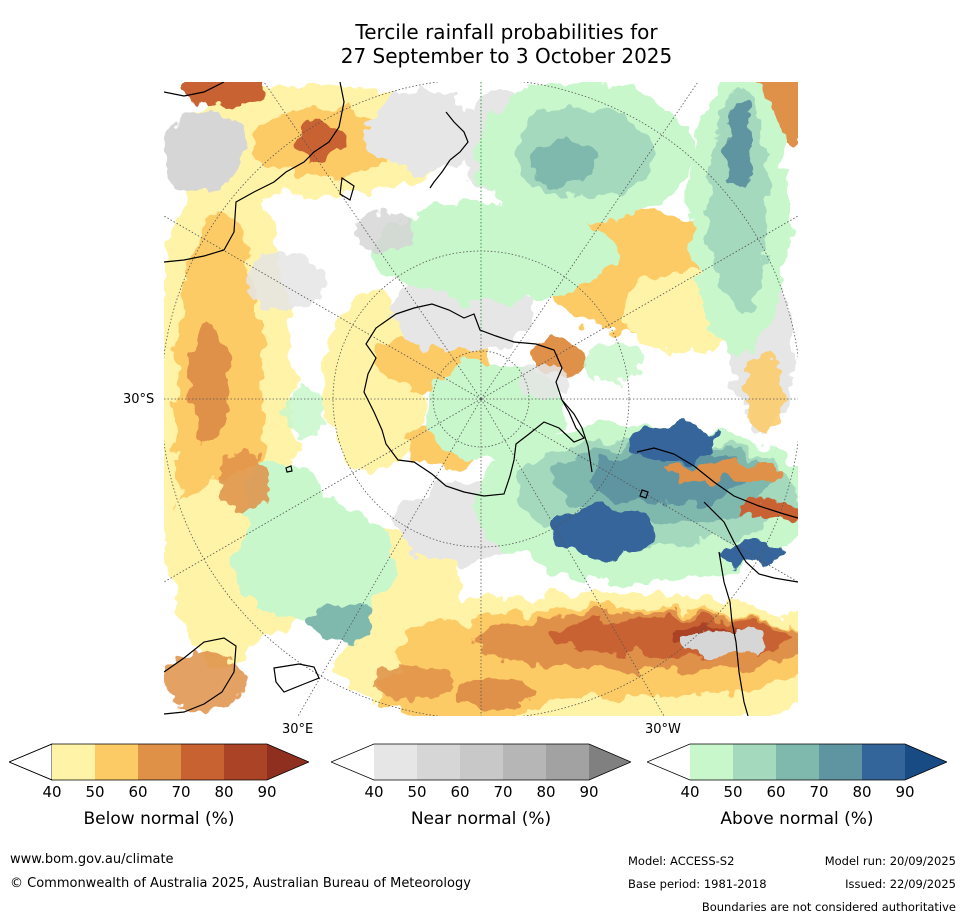 This screenshot has width=965, height=919. Describe the element at coordinates (797, 819) in the screenshot. I see `above-normal-title: Above normal (%)` at that location.